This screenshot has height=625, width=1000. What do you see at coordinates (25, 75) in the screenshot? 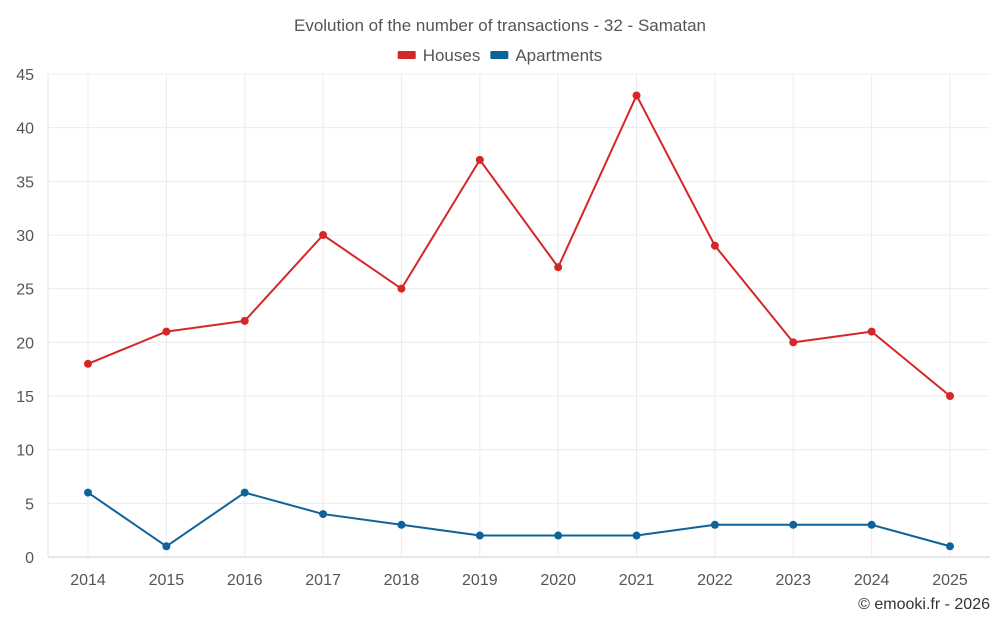
I see `y-tick-label: 45` at bounding box center [25, 75].